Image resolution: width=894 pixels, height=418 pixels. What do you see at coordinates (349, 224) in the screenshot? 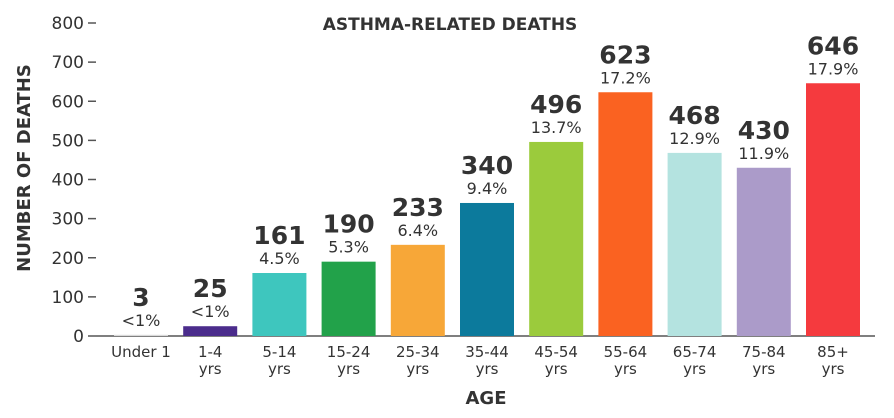
I see `value-label: 190` at bounding box center [349, 224].